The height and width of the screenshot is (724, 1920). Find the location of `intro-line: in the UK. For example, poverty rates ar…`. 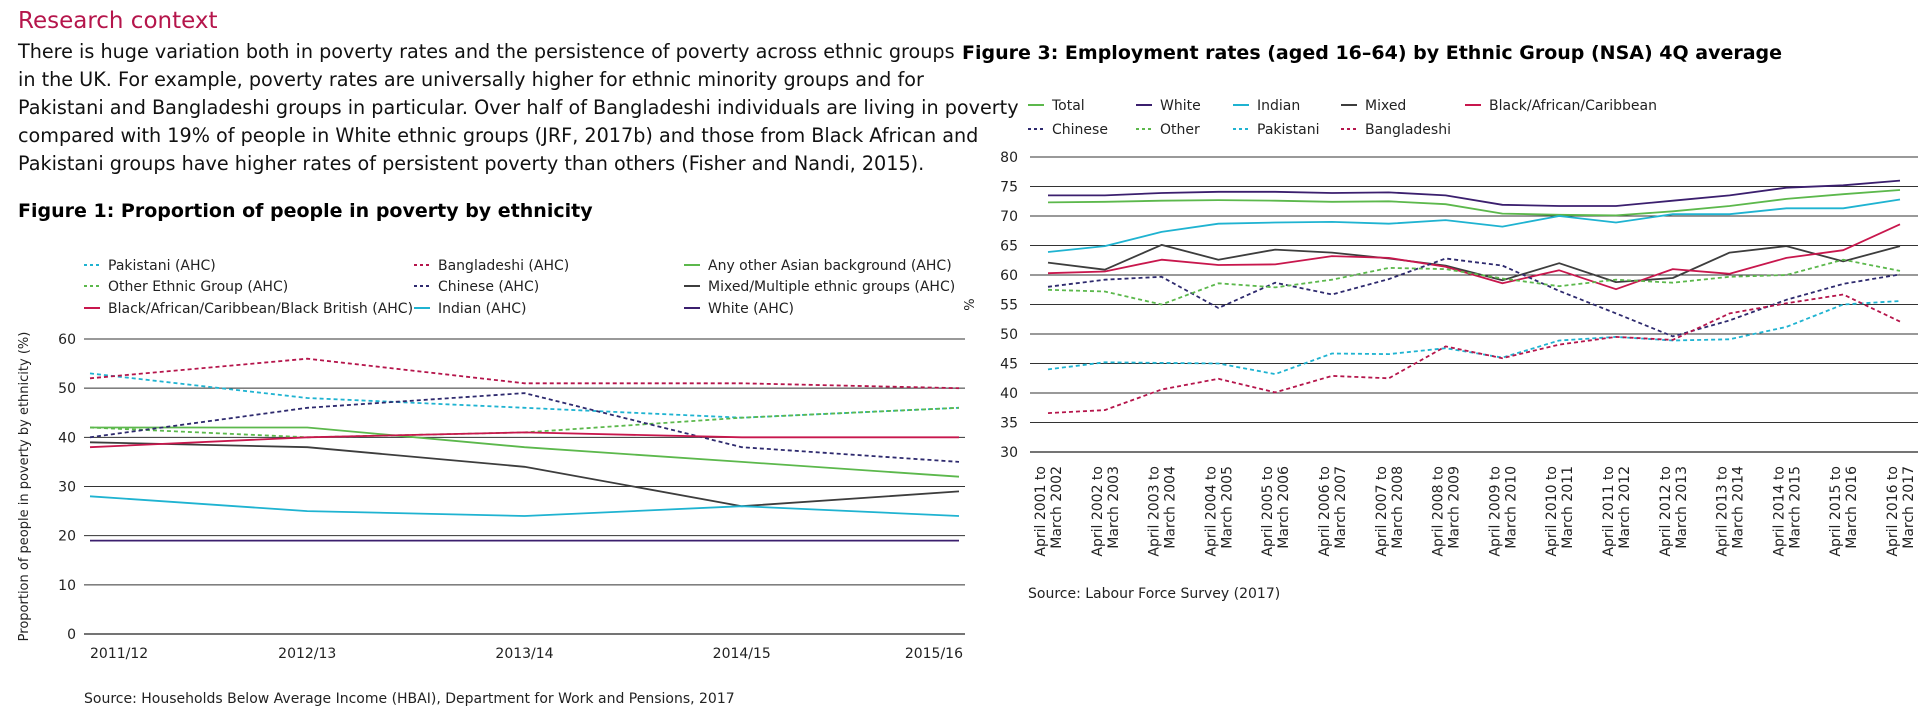

intro-line: in the UK. For example, poverty rates ar… is located at coordinates (471, 79).